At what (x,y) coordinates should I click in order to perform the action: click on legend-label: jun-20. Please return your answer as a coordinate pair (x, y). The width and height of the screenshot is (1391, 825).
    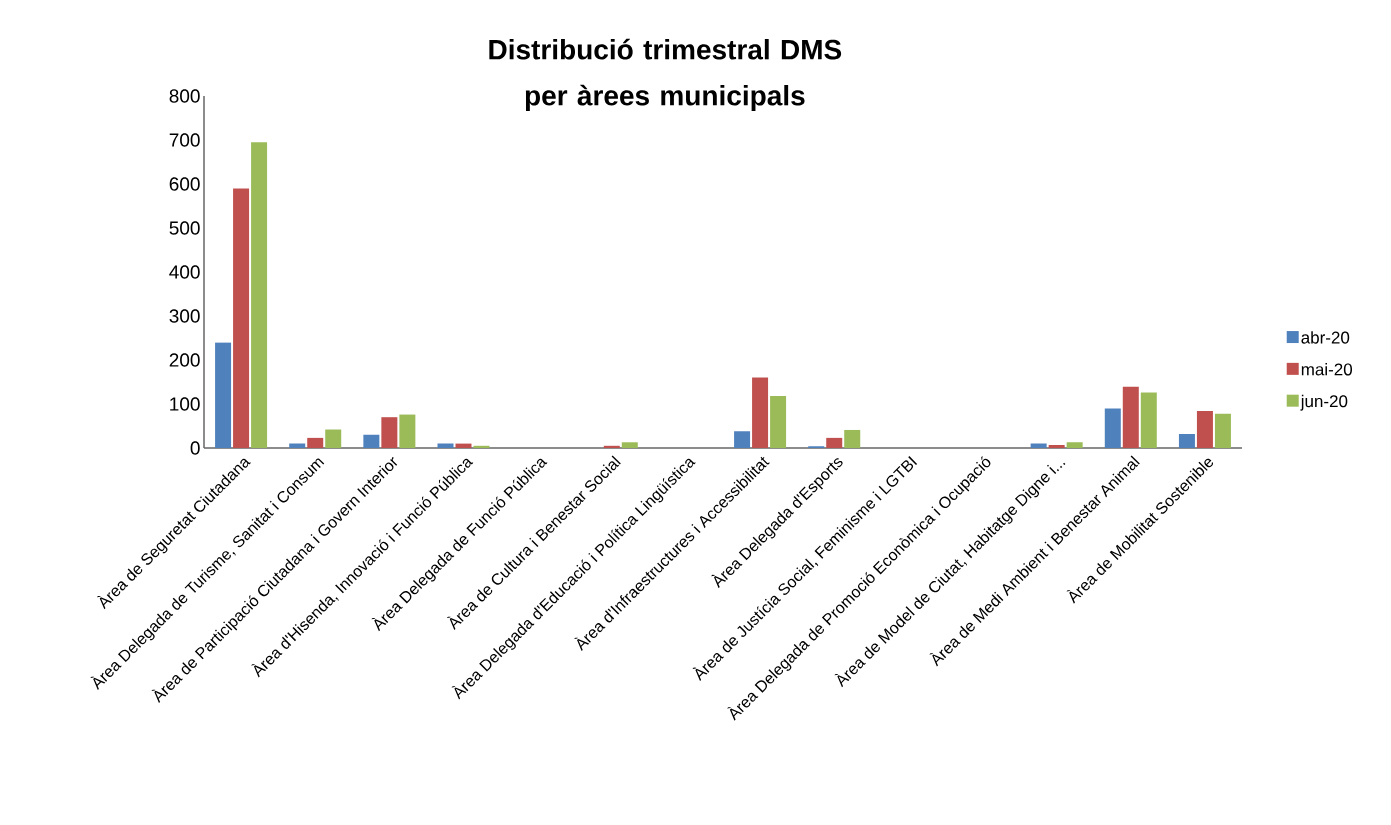
    Looking at the image, I should click on (1324, 402).